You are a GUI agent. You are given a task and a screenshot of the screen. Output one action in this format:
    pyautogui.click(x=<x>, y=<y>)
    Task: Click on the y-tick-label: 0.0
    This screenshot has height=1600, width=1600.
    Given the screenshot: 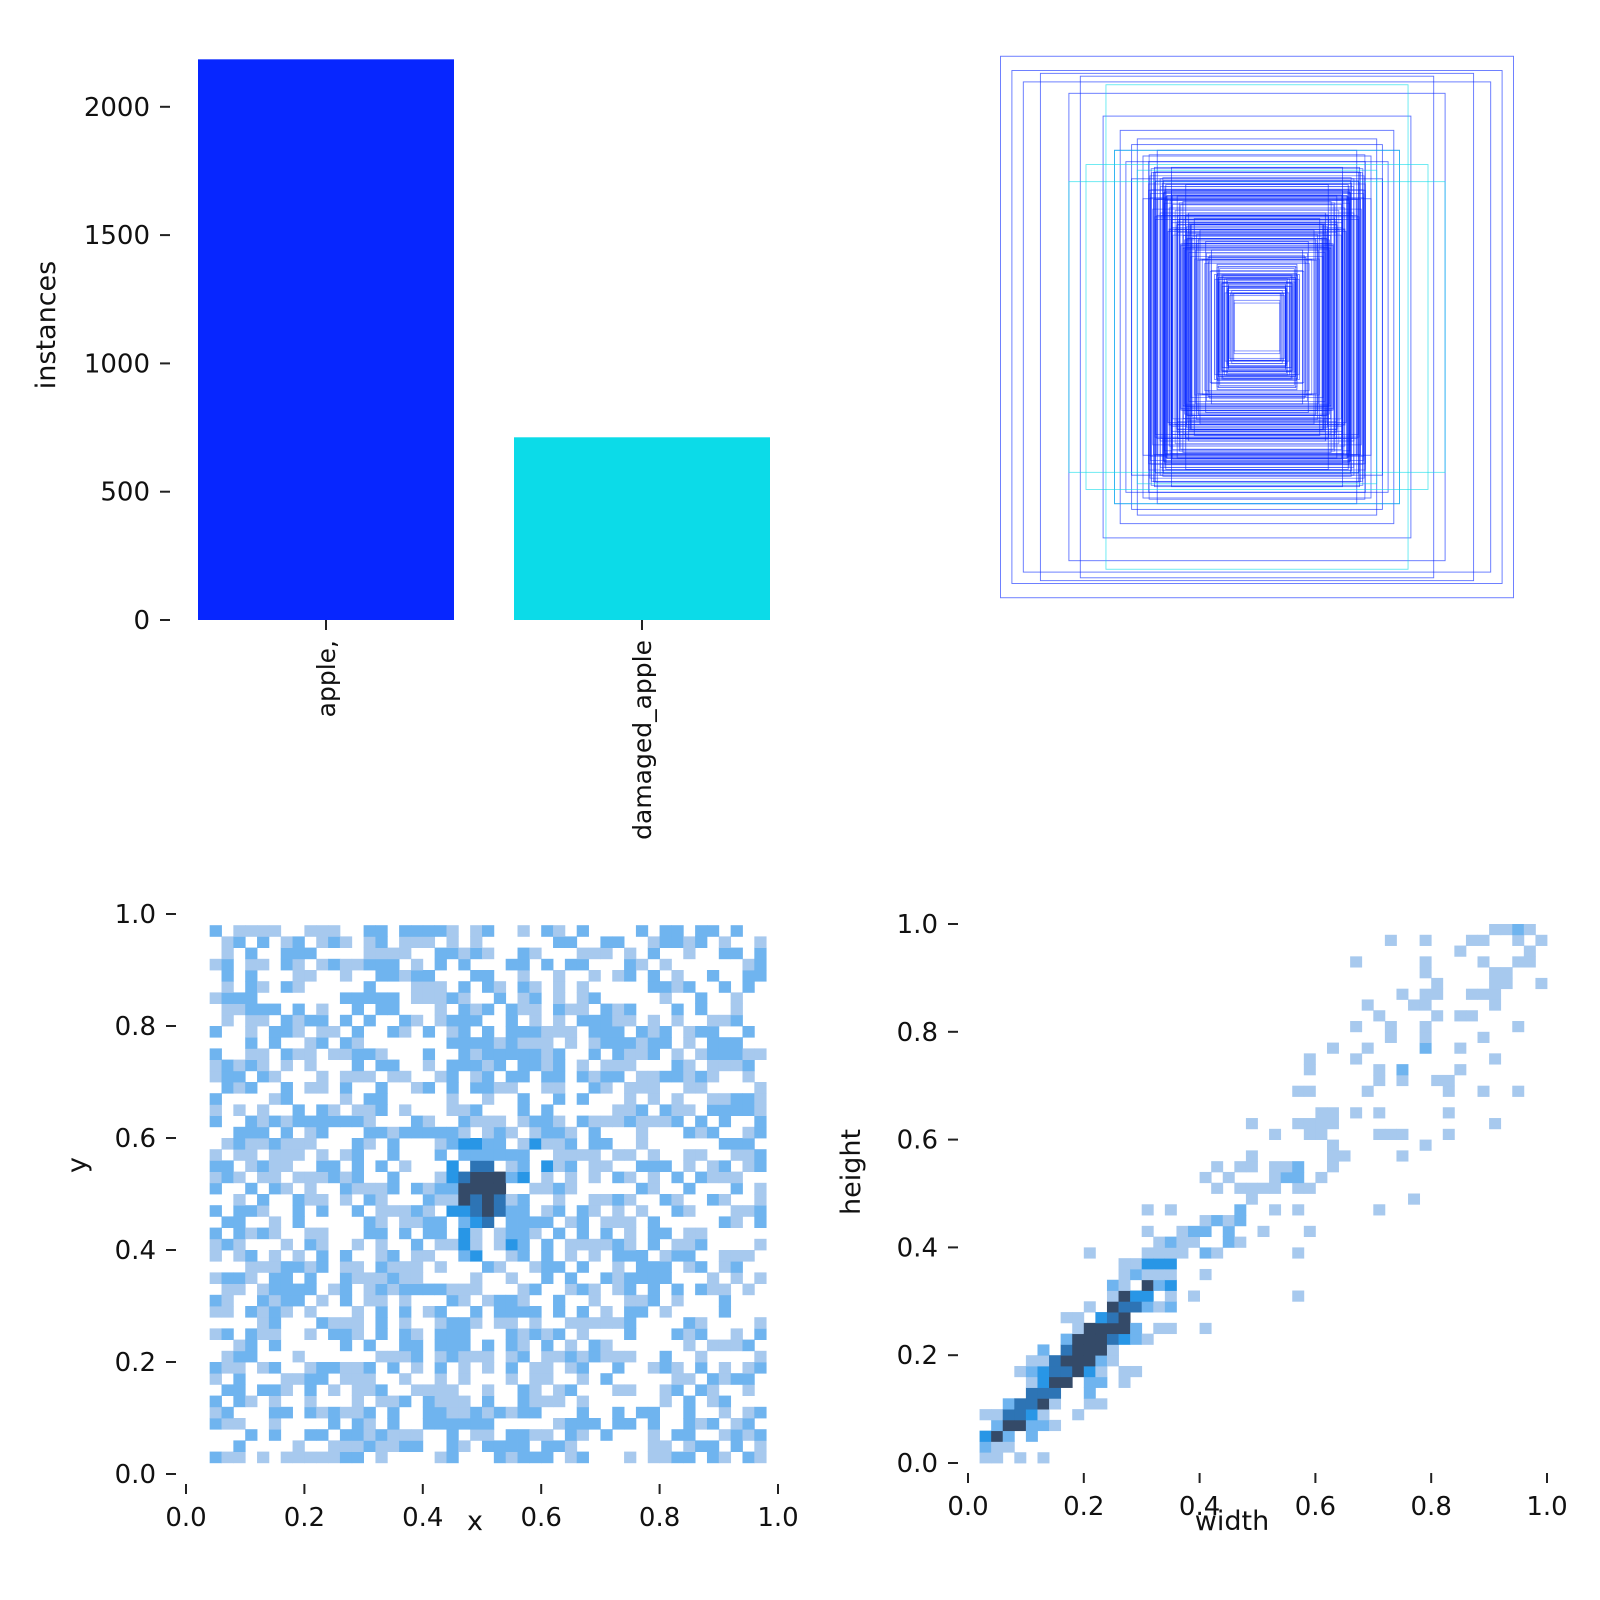 What is the action you would take?
    pyautogui.click(x=917, y=1464)
    